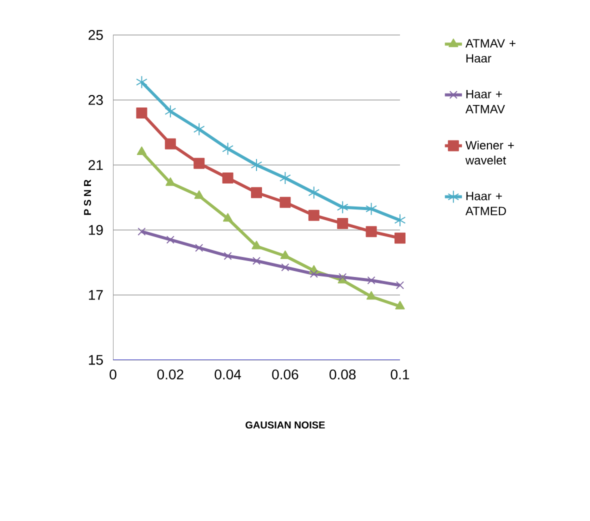  Describe the element at coordinates (400, 375) in the screenshot. I see `x-tick-label: 0.1` at that location.